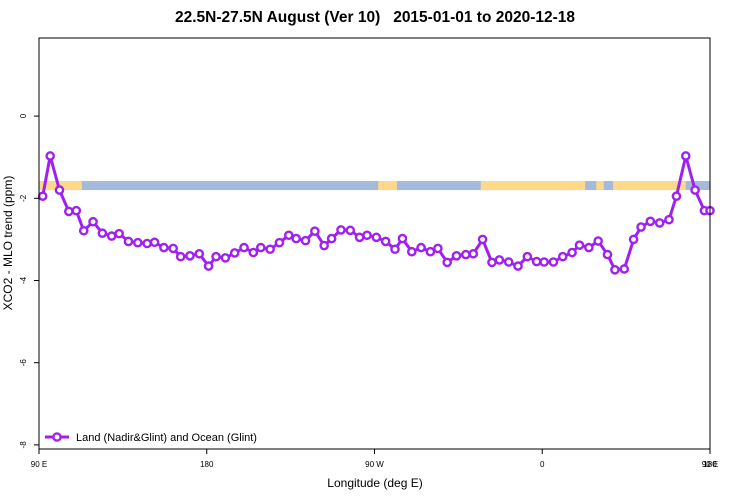 The width and height of the screenshot is (750, 500). What do you see at coordinates (23, 445) in the screenshot?
I see `y-tick-label: -8` at bounding box center [23, 445].